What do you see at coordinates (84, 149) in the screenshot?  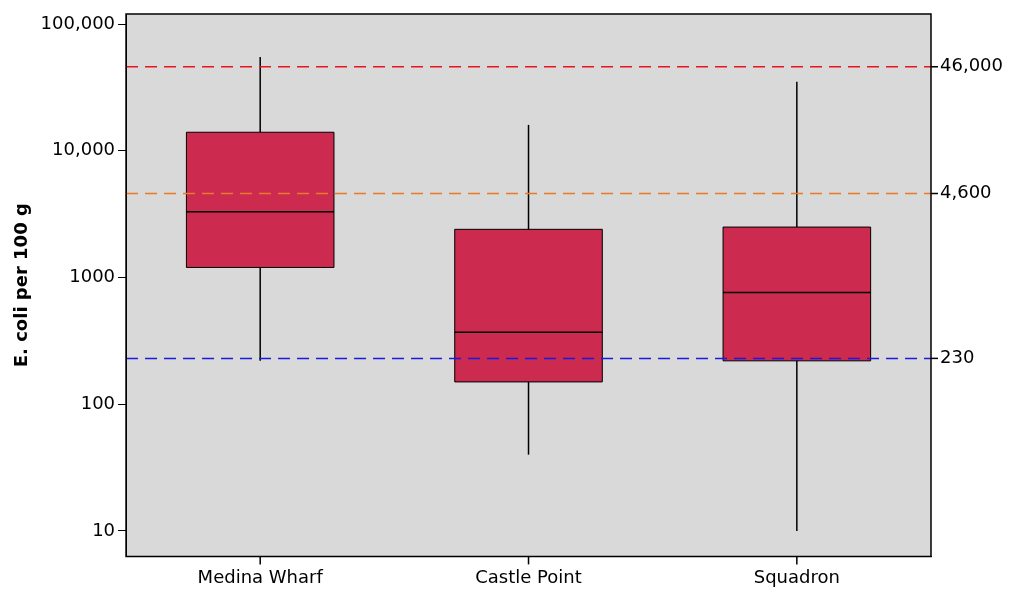 I see `y-tick-label: 10,000` at bounding box center [84, 149].